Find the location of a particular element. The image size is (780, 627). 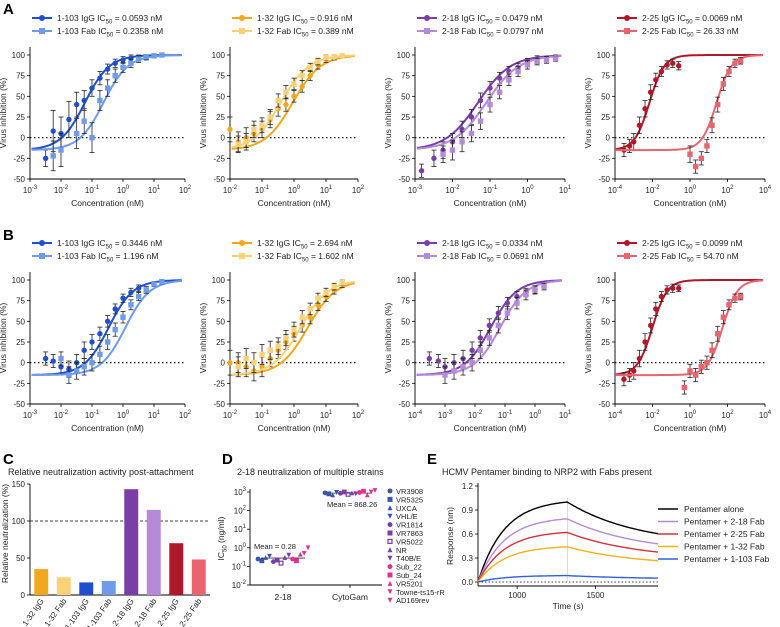

panel-e-legend-label: Pentamer + 1-32 Fab is located at coordinates (724, 547).